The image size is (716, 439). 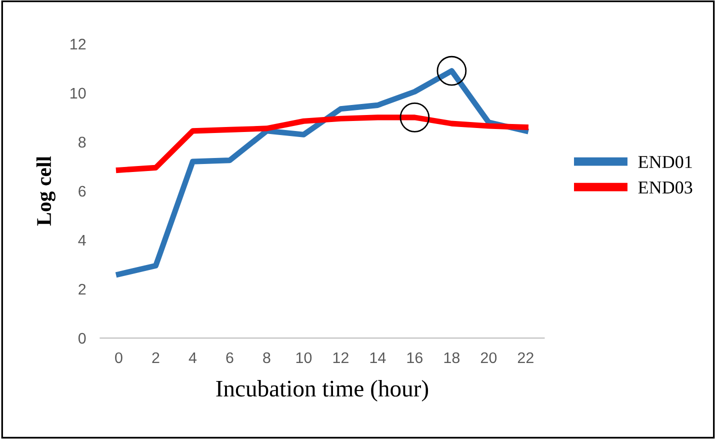 I want to click on x-tick-label: 18, so click(x=452, y=358).